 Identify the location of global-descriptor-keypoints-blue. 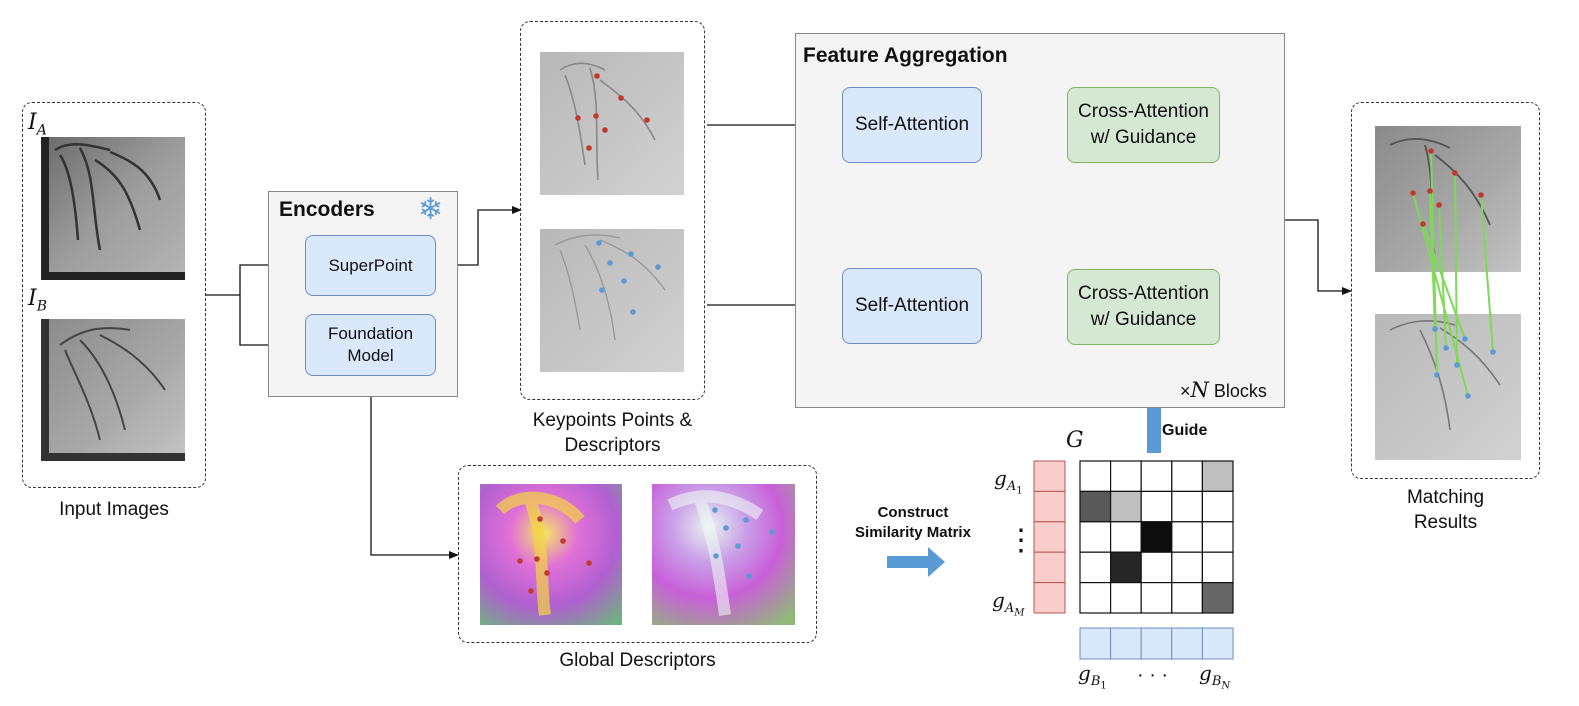
(743, 543).